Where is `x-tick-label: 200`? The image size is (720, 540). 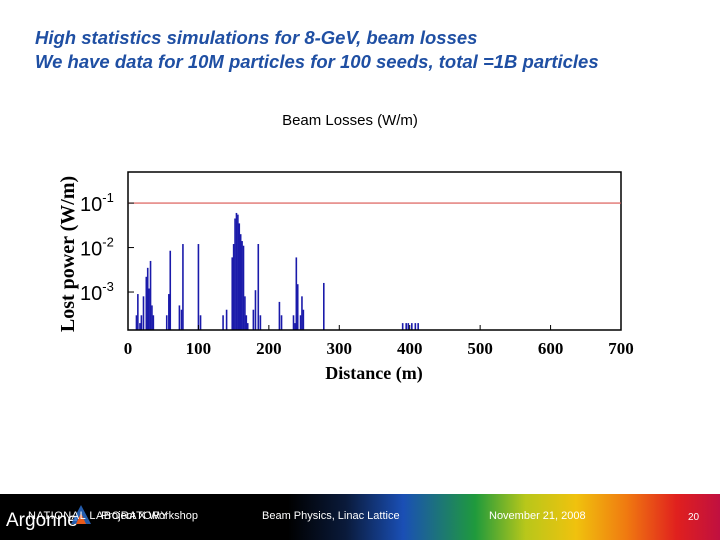
x-tick-label: 200 is located at coordinates (269, 348).